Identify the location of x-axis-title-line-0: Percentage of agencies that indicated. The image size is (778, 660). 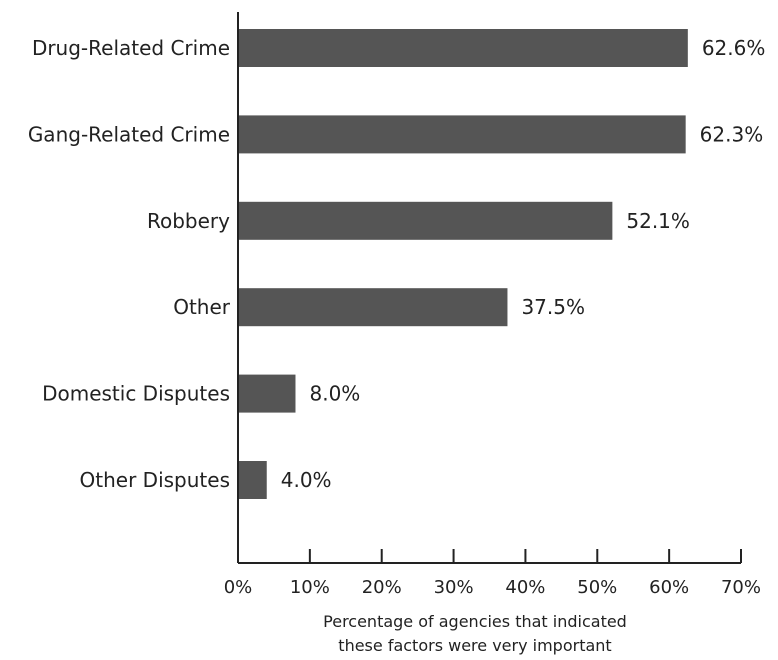
(475, 621).